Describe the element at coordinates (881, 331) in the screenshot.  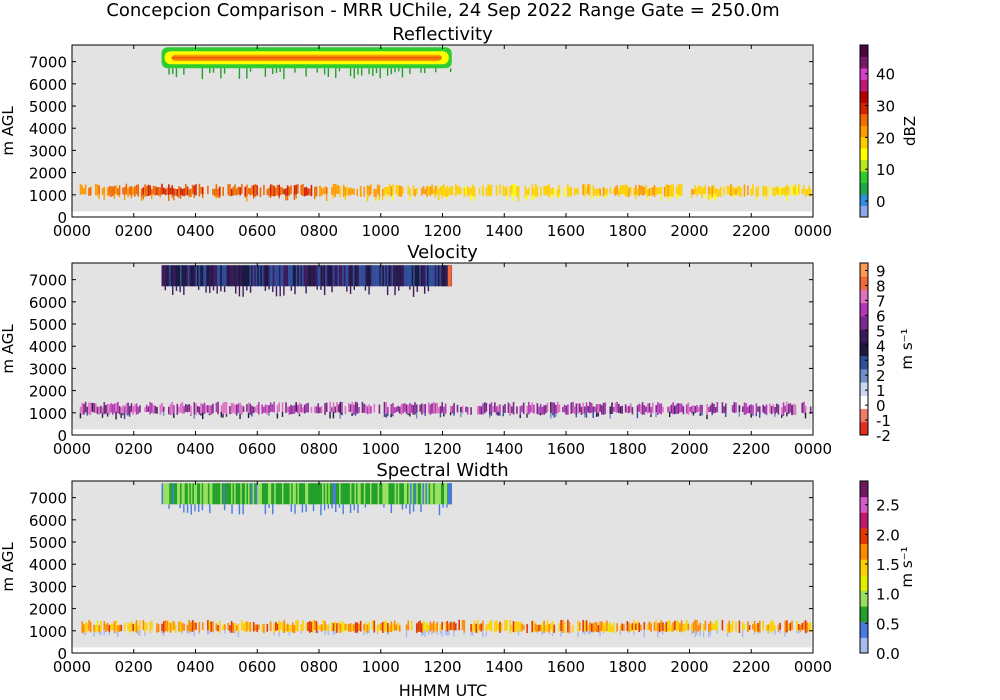
I see `colorbar-tick-label: 5` at that location.